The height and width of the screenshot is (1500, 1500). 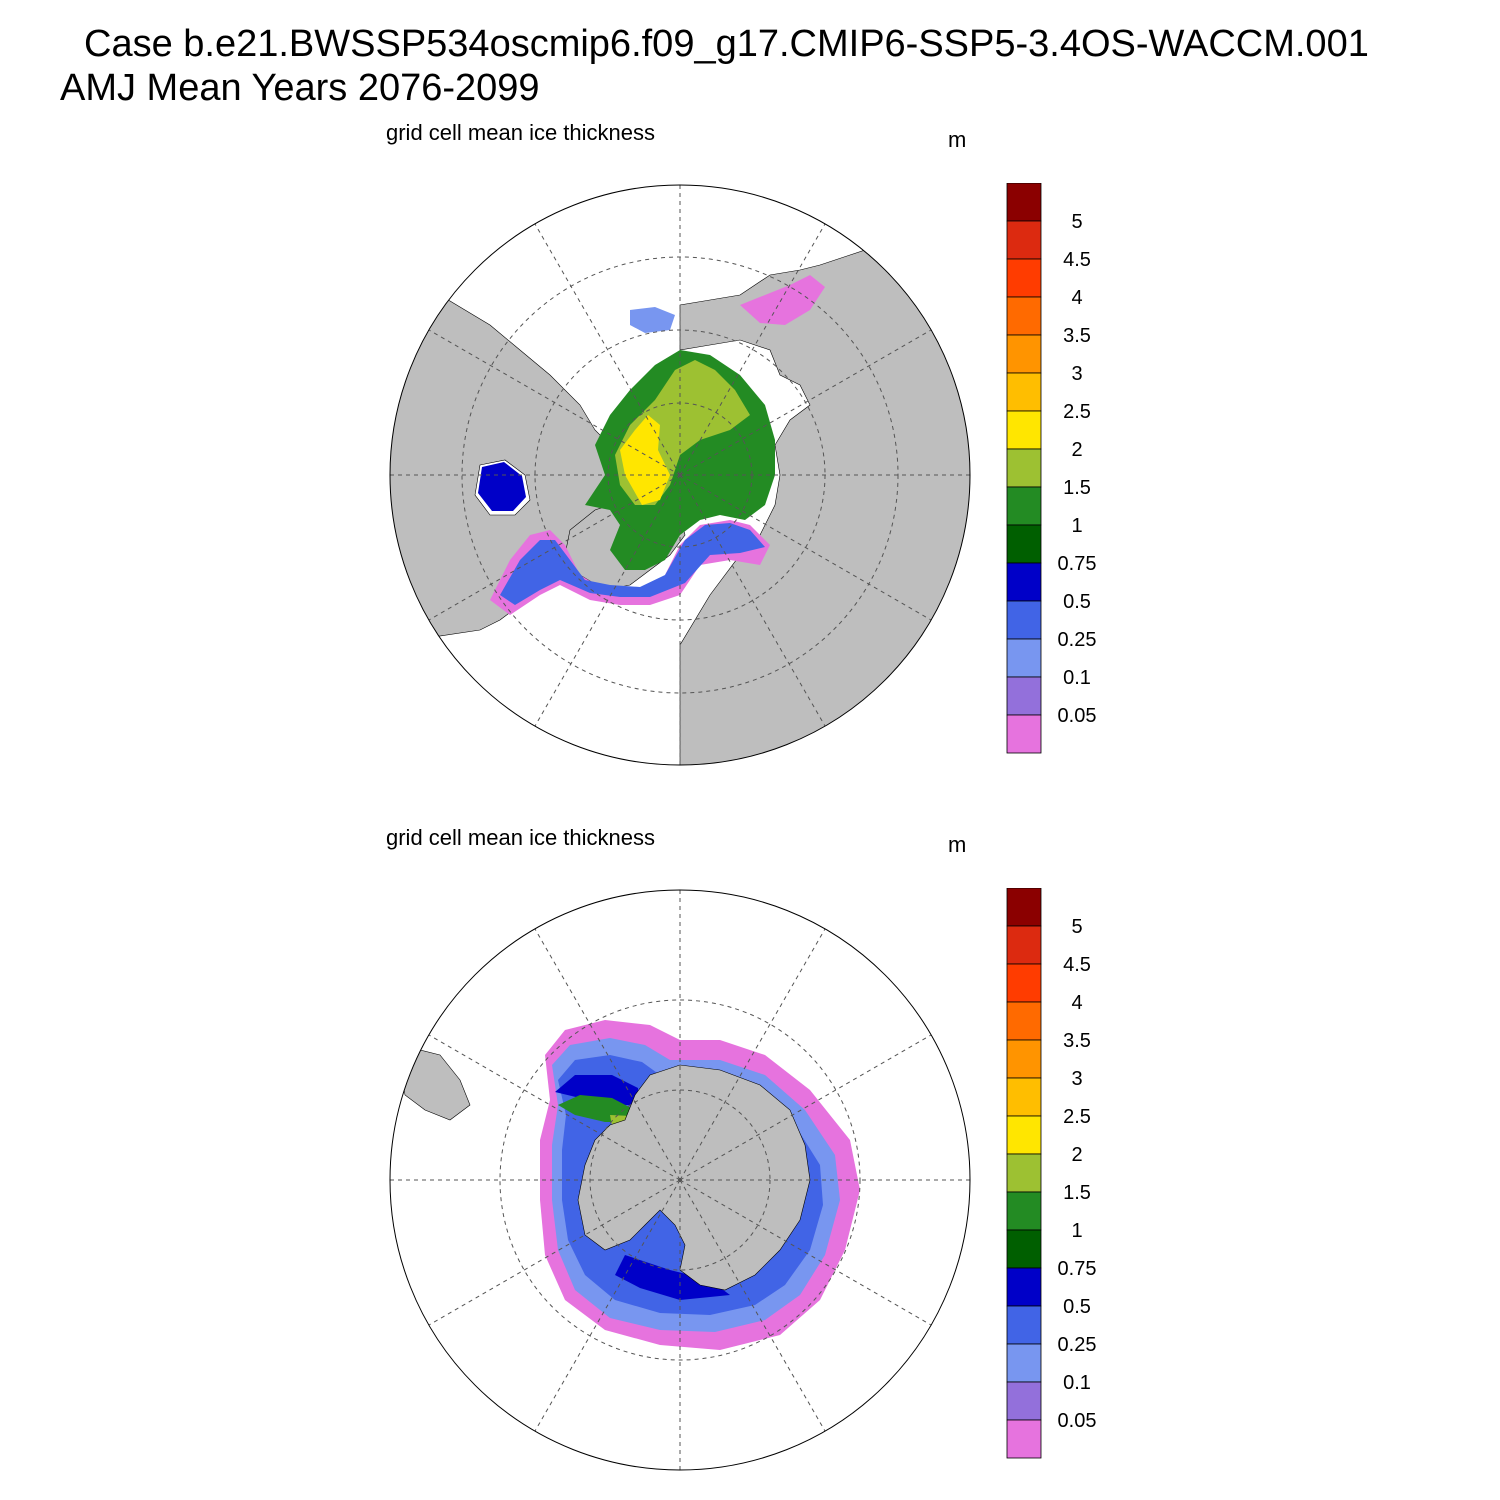 What do you see at coordinates (1076, 526) in the screenshot?
I see `nh-colorbar-label: 1` at bounding box center [1076, 526].